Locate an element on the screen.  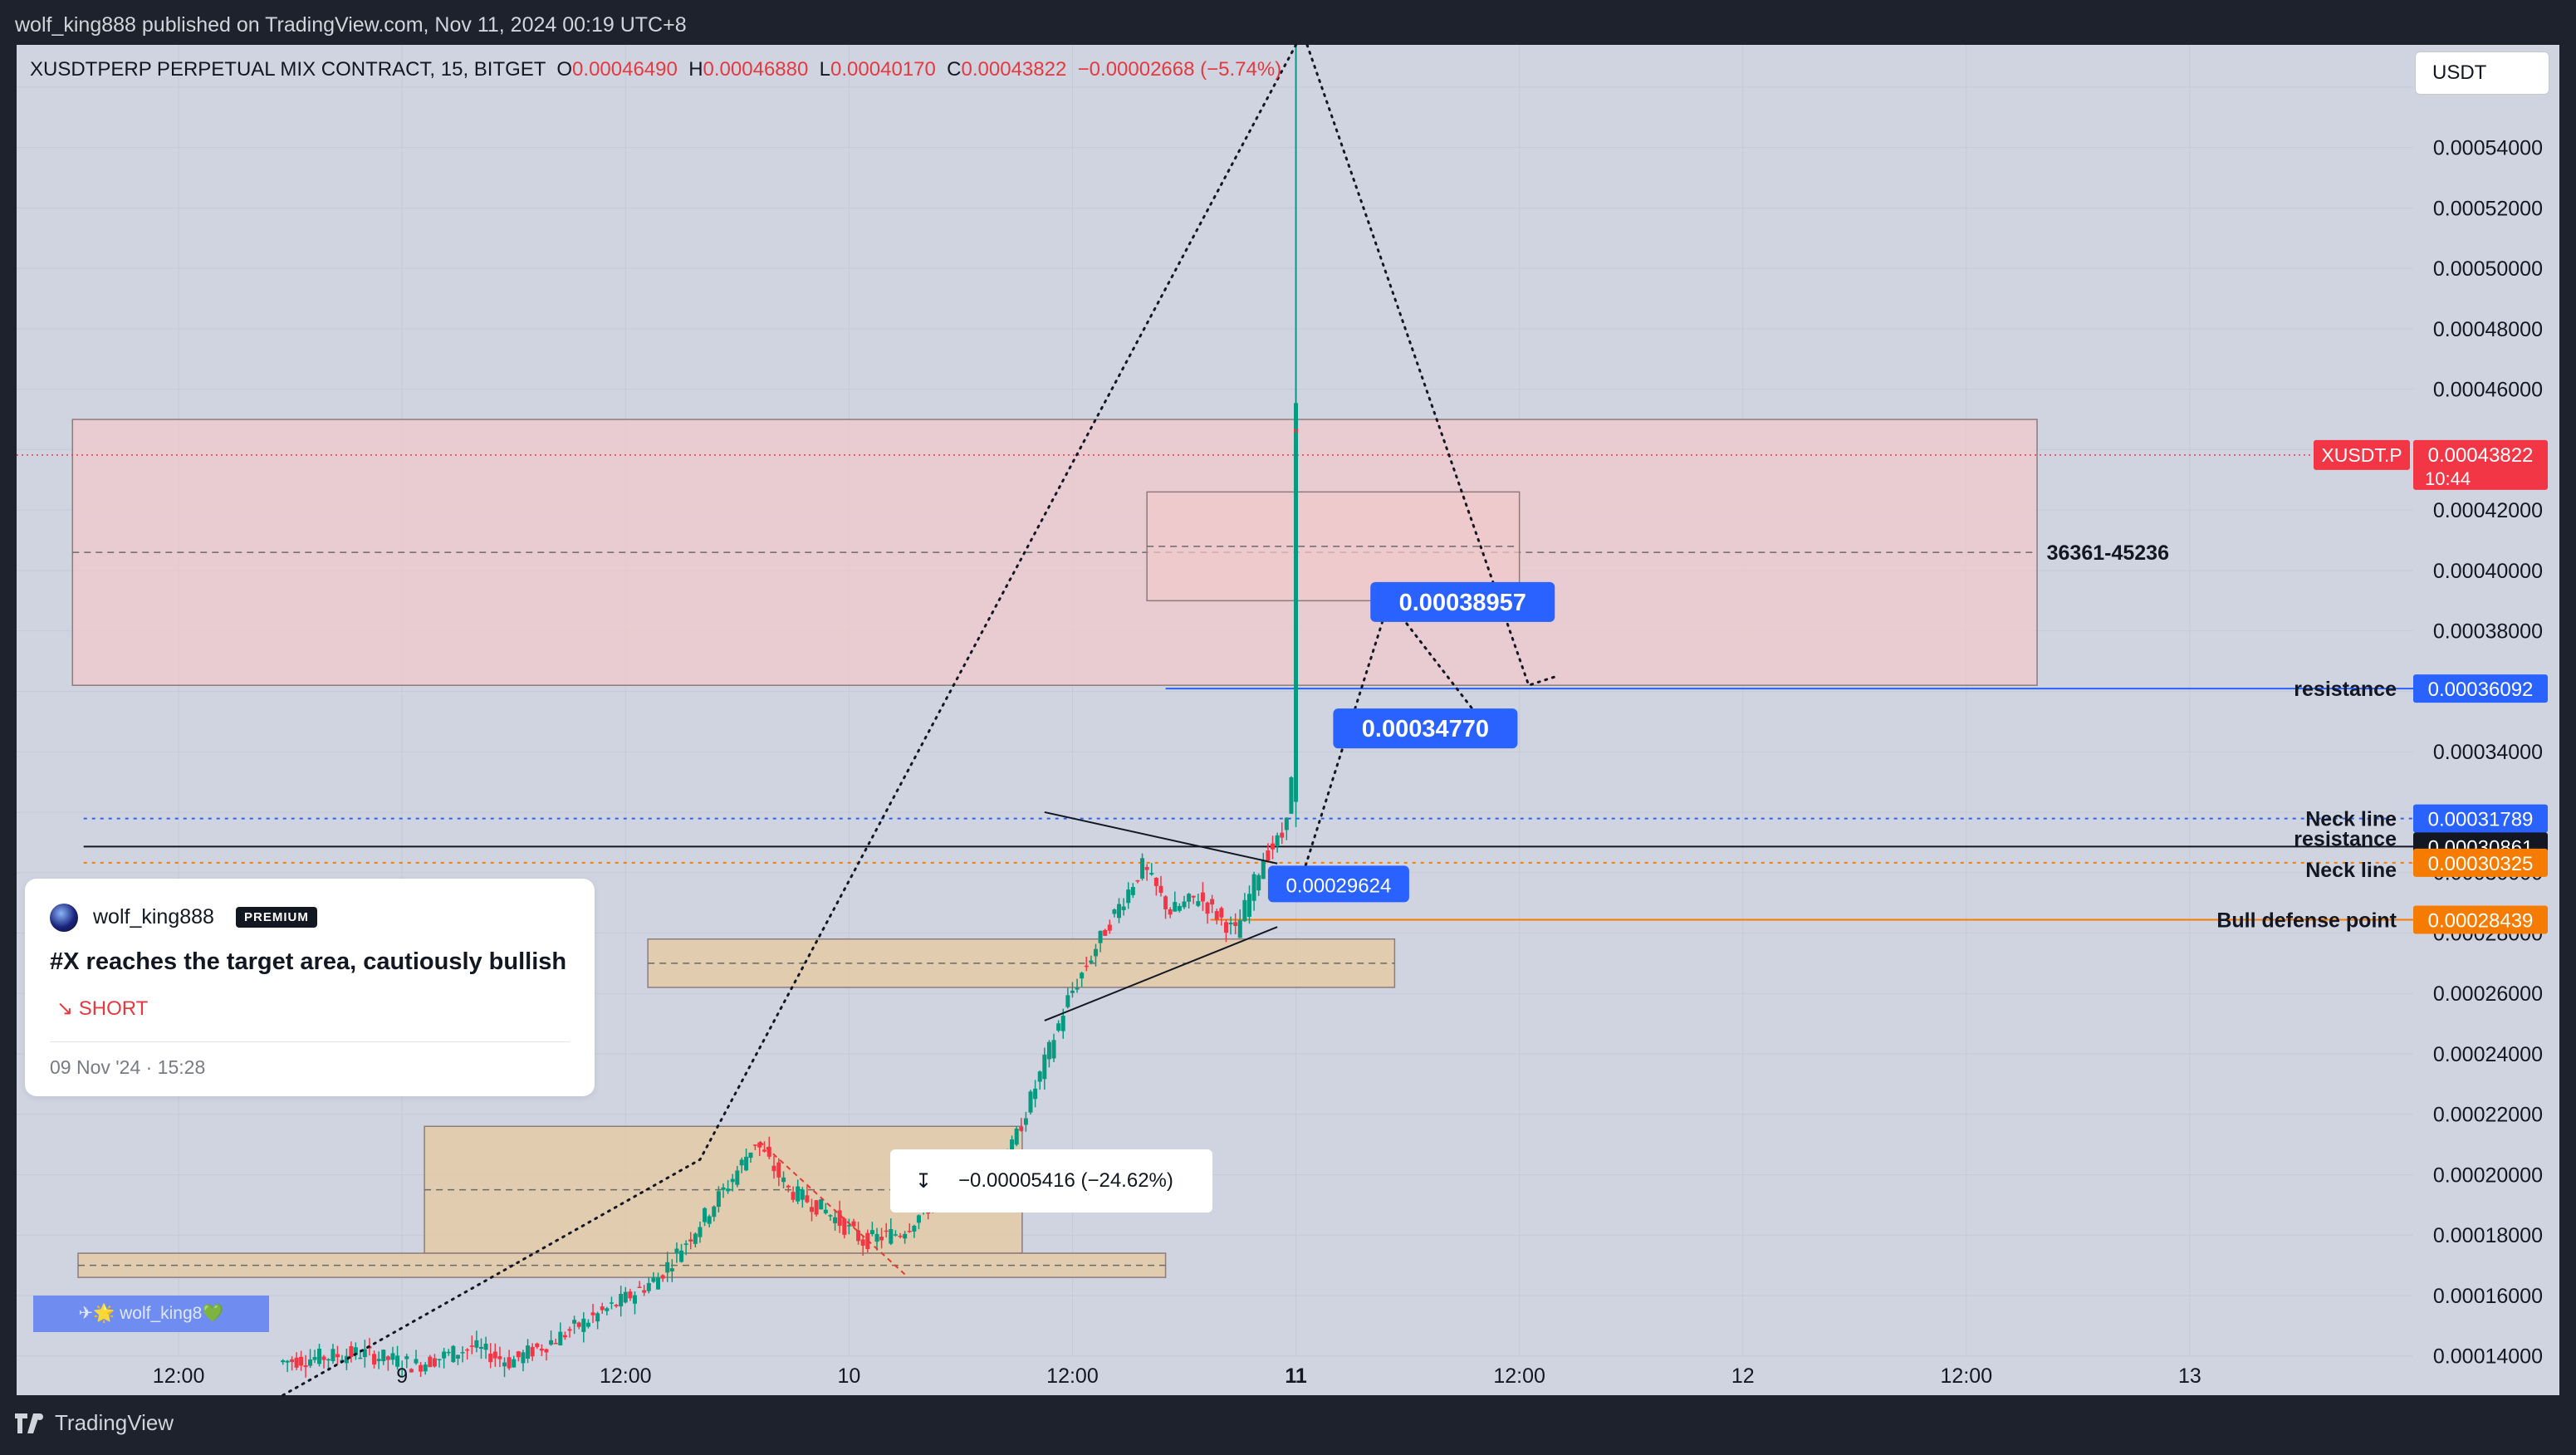
callout-label: 0.00038957 is located at coordinates (1463, 603).